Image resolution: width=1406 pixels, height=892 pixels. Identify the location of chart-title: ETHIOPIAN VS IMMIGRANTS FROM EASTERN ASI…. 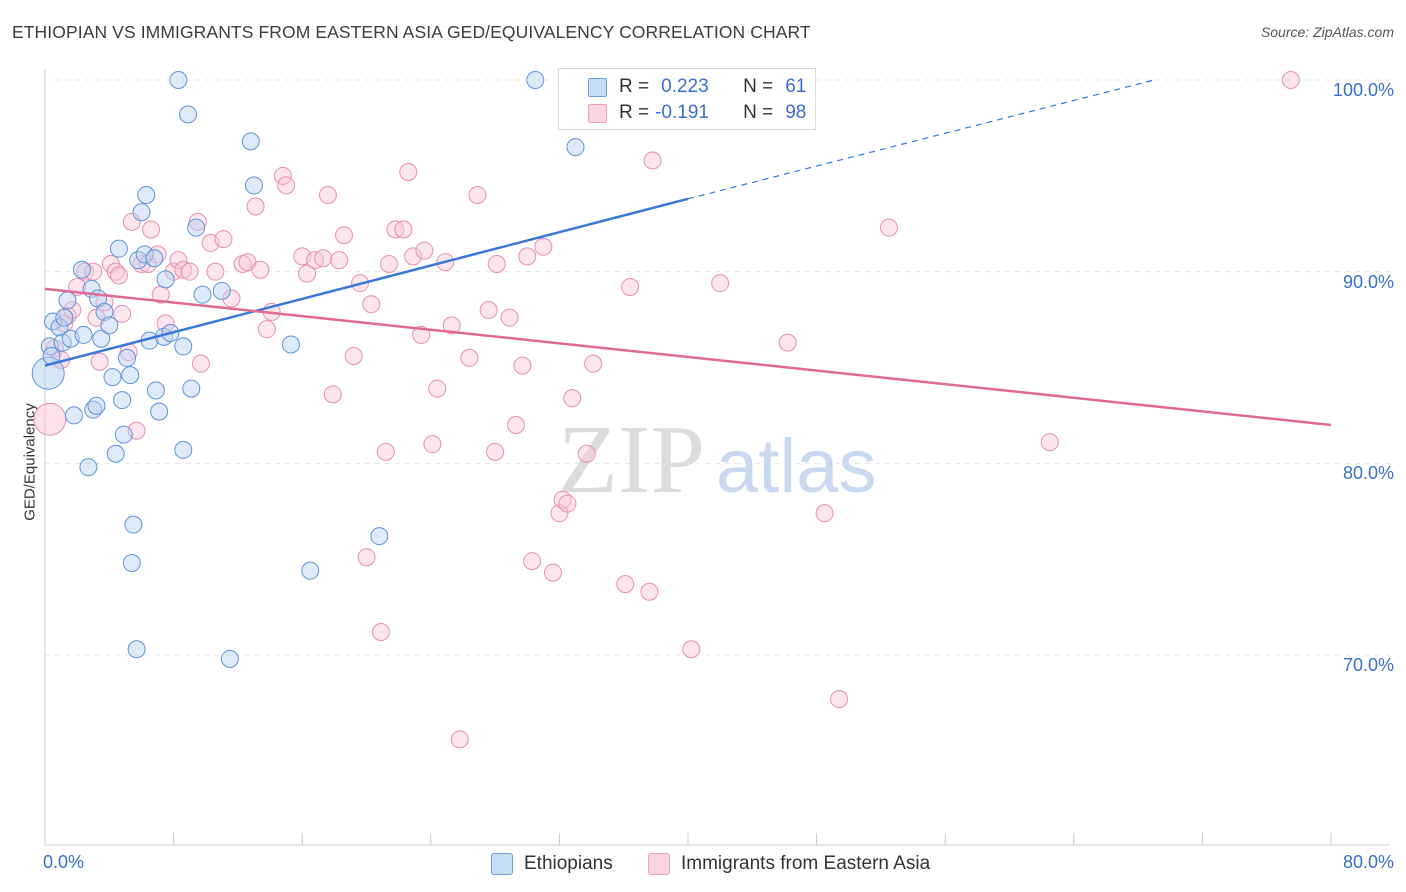
(411, 32).